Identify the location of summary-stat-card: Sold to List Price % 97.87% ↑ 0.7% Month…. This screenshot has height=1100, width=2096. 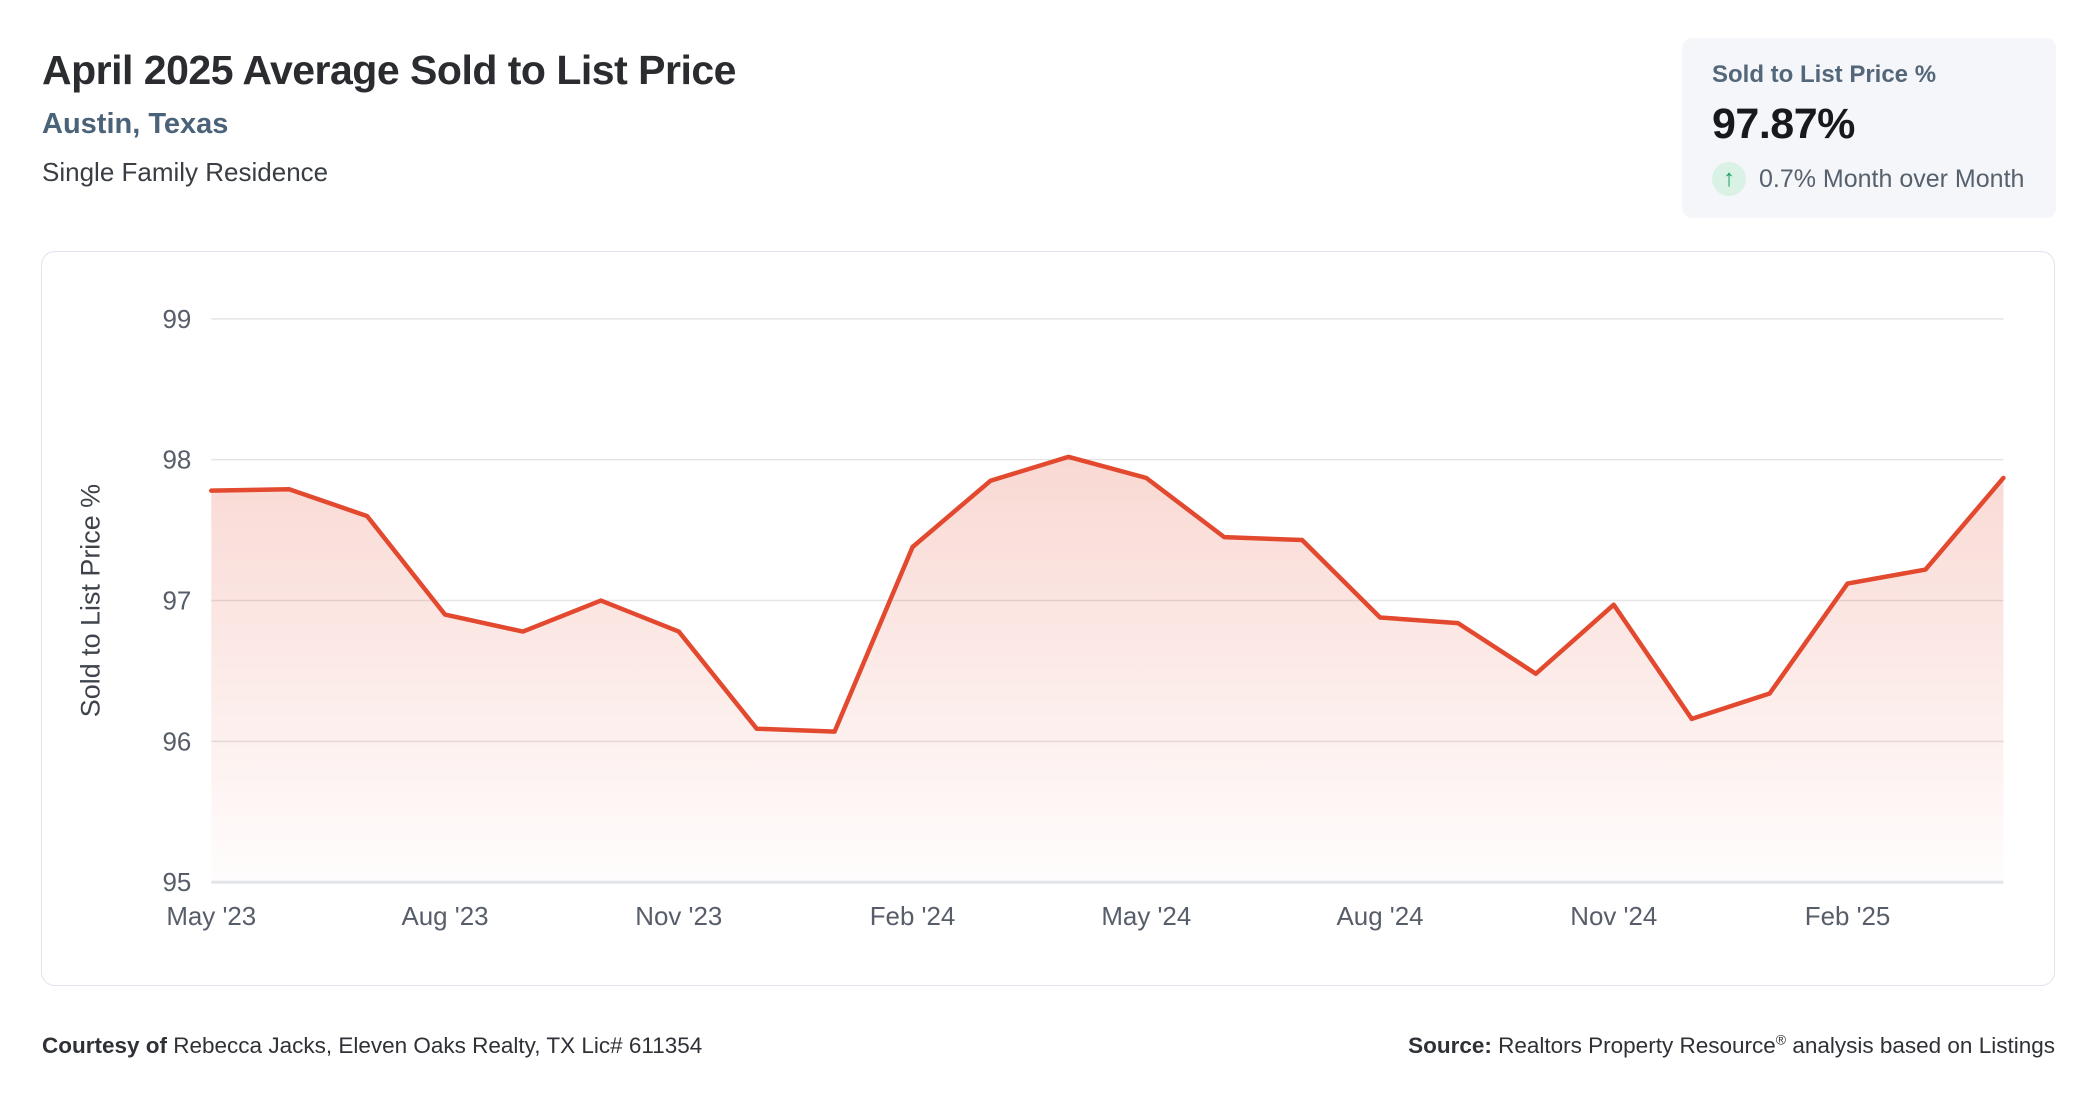
(1869, 128).